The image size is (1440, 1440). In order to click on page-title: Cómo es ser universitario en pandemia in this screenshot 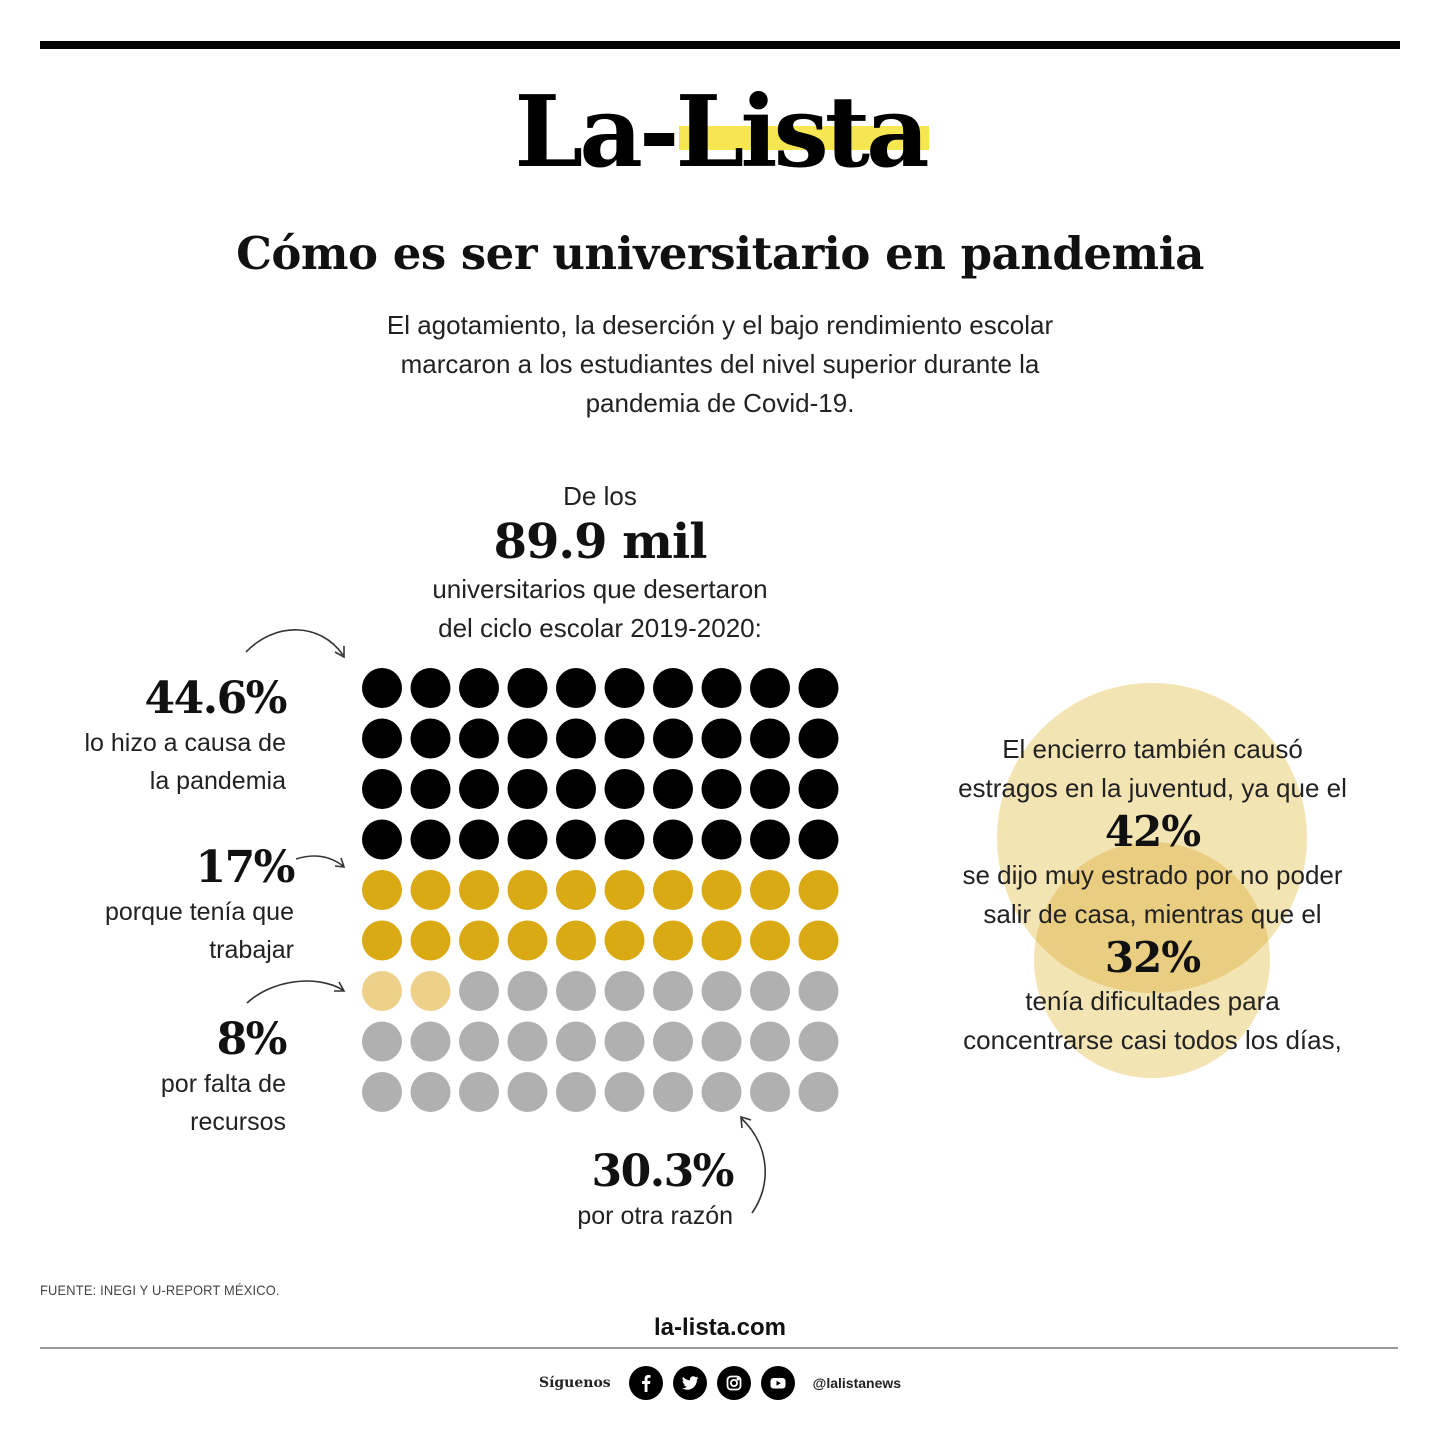, I will do `click(720, 253)`.